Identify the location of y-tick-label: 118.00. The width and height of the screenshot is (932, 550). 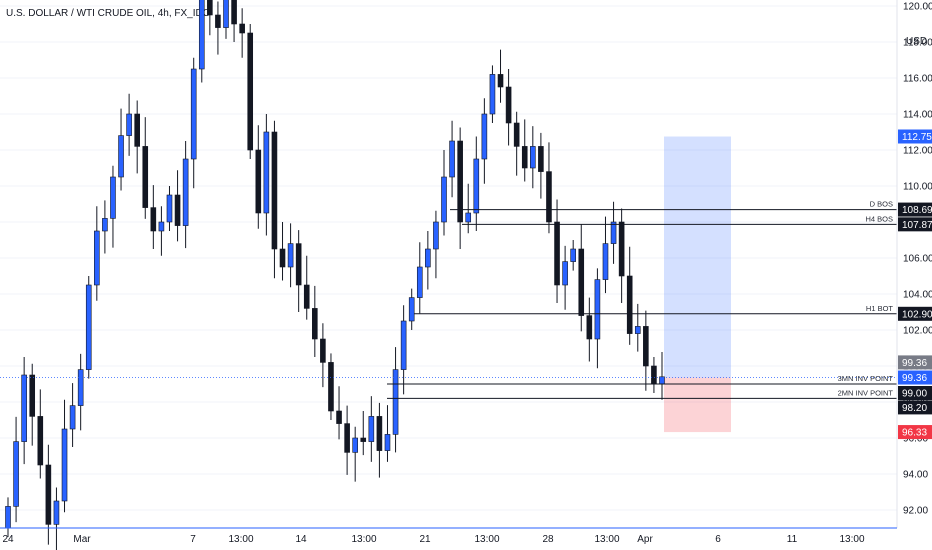
(917, 43).